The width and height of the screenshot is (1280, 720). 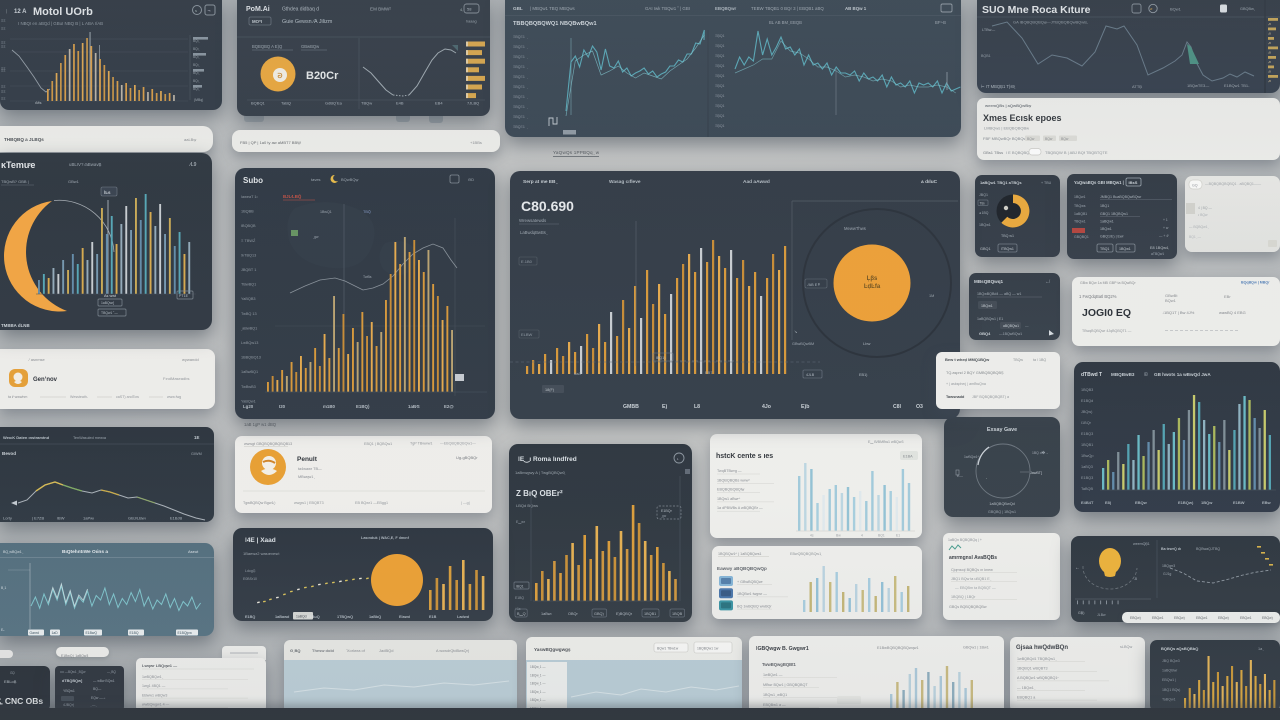 What do you see at coordinates (1050, 22) in the screenshot?
I see `svg-text: GA IBQBQBQBQw̱—JTBQBQBQwBQwls,` at bounding box center [1050, 22].